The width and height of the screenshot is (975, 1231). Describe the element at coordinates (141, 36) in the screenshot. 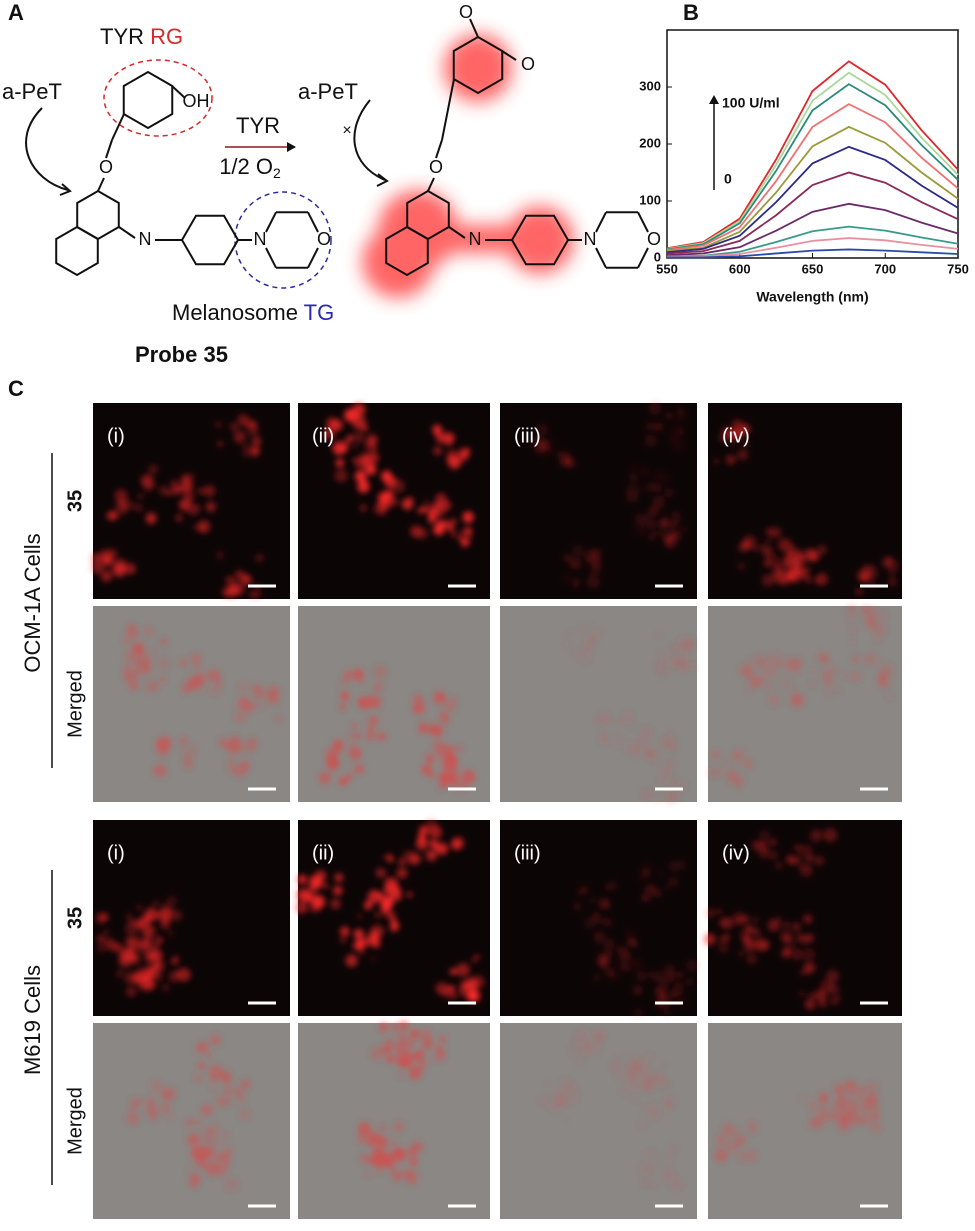

I see `rg-label: TYR RG` at that location.